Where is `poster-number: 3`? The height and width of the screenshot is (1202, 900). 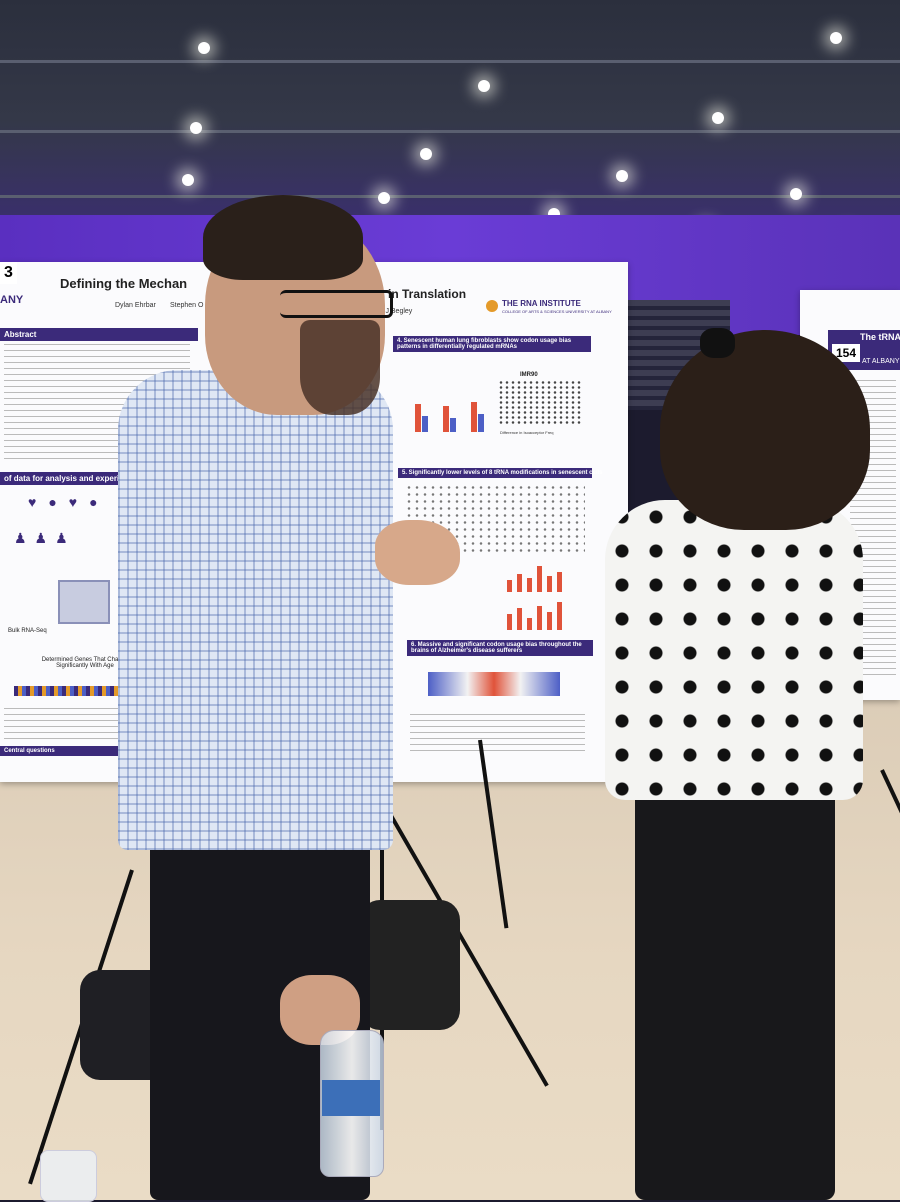 poster-number: 3 is located at coordinates (8, 273).